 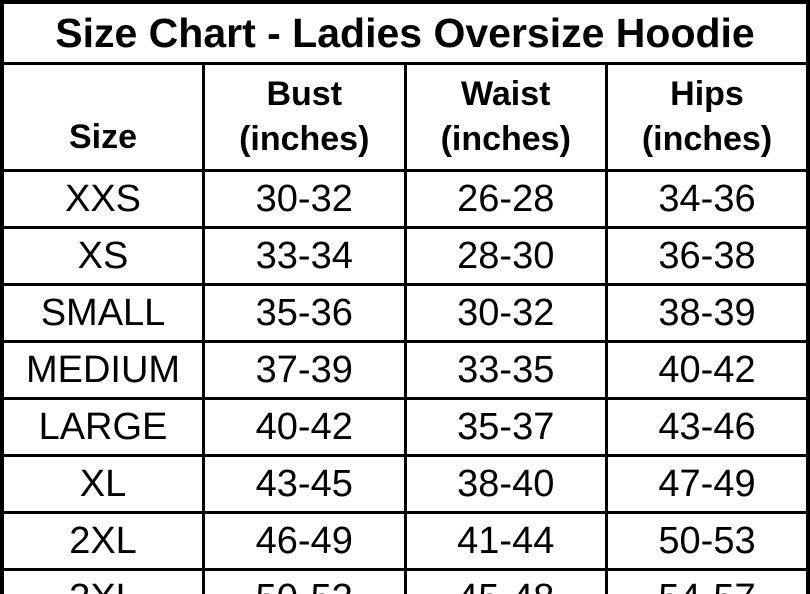 I want to click on cell-size: XL, so click(x=102, y=484).